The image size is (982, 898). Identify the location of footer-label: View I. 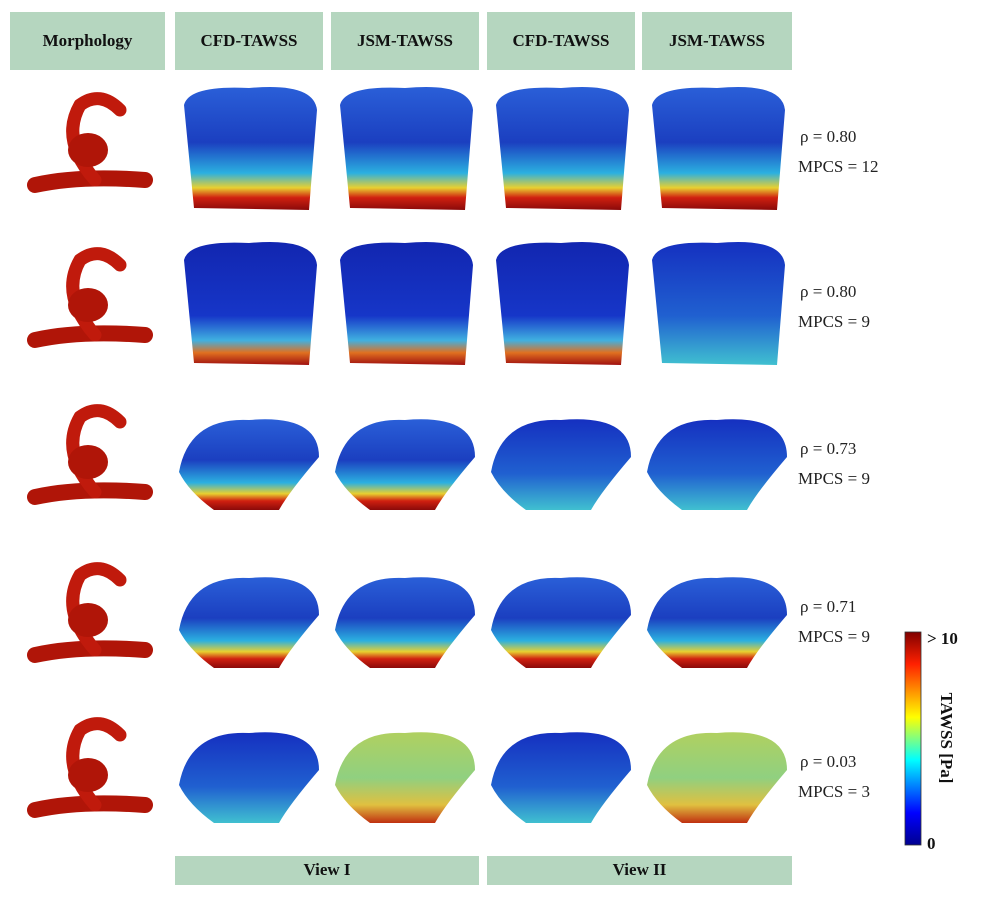
(326, 869).